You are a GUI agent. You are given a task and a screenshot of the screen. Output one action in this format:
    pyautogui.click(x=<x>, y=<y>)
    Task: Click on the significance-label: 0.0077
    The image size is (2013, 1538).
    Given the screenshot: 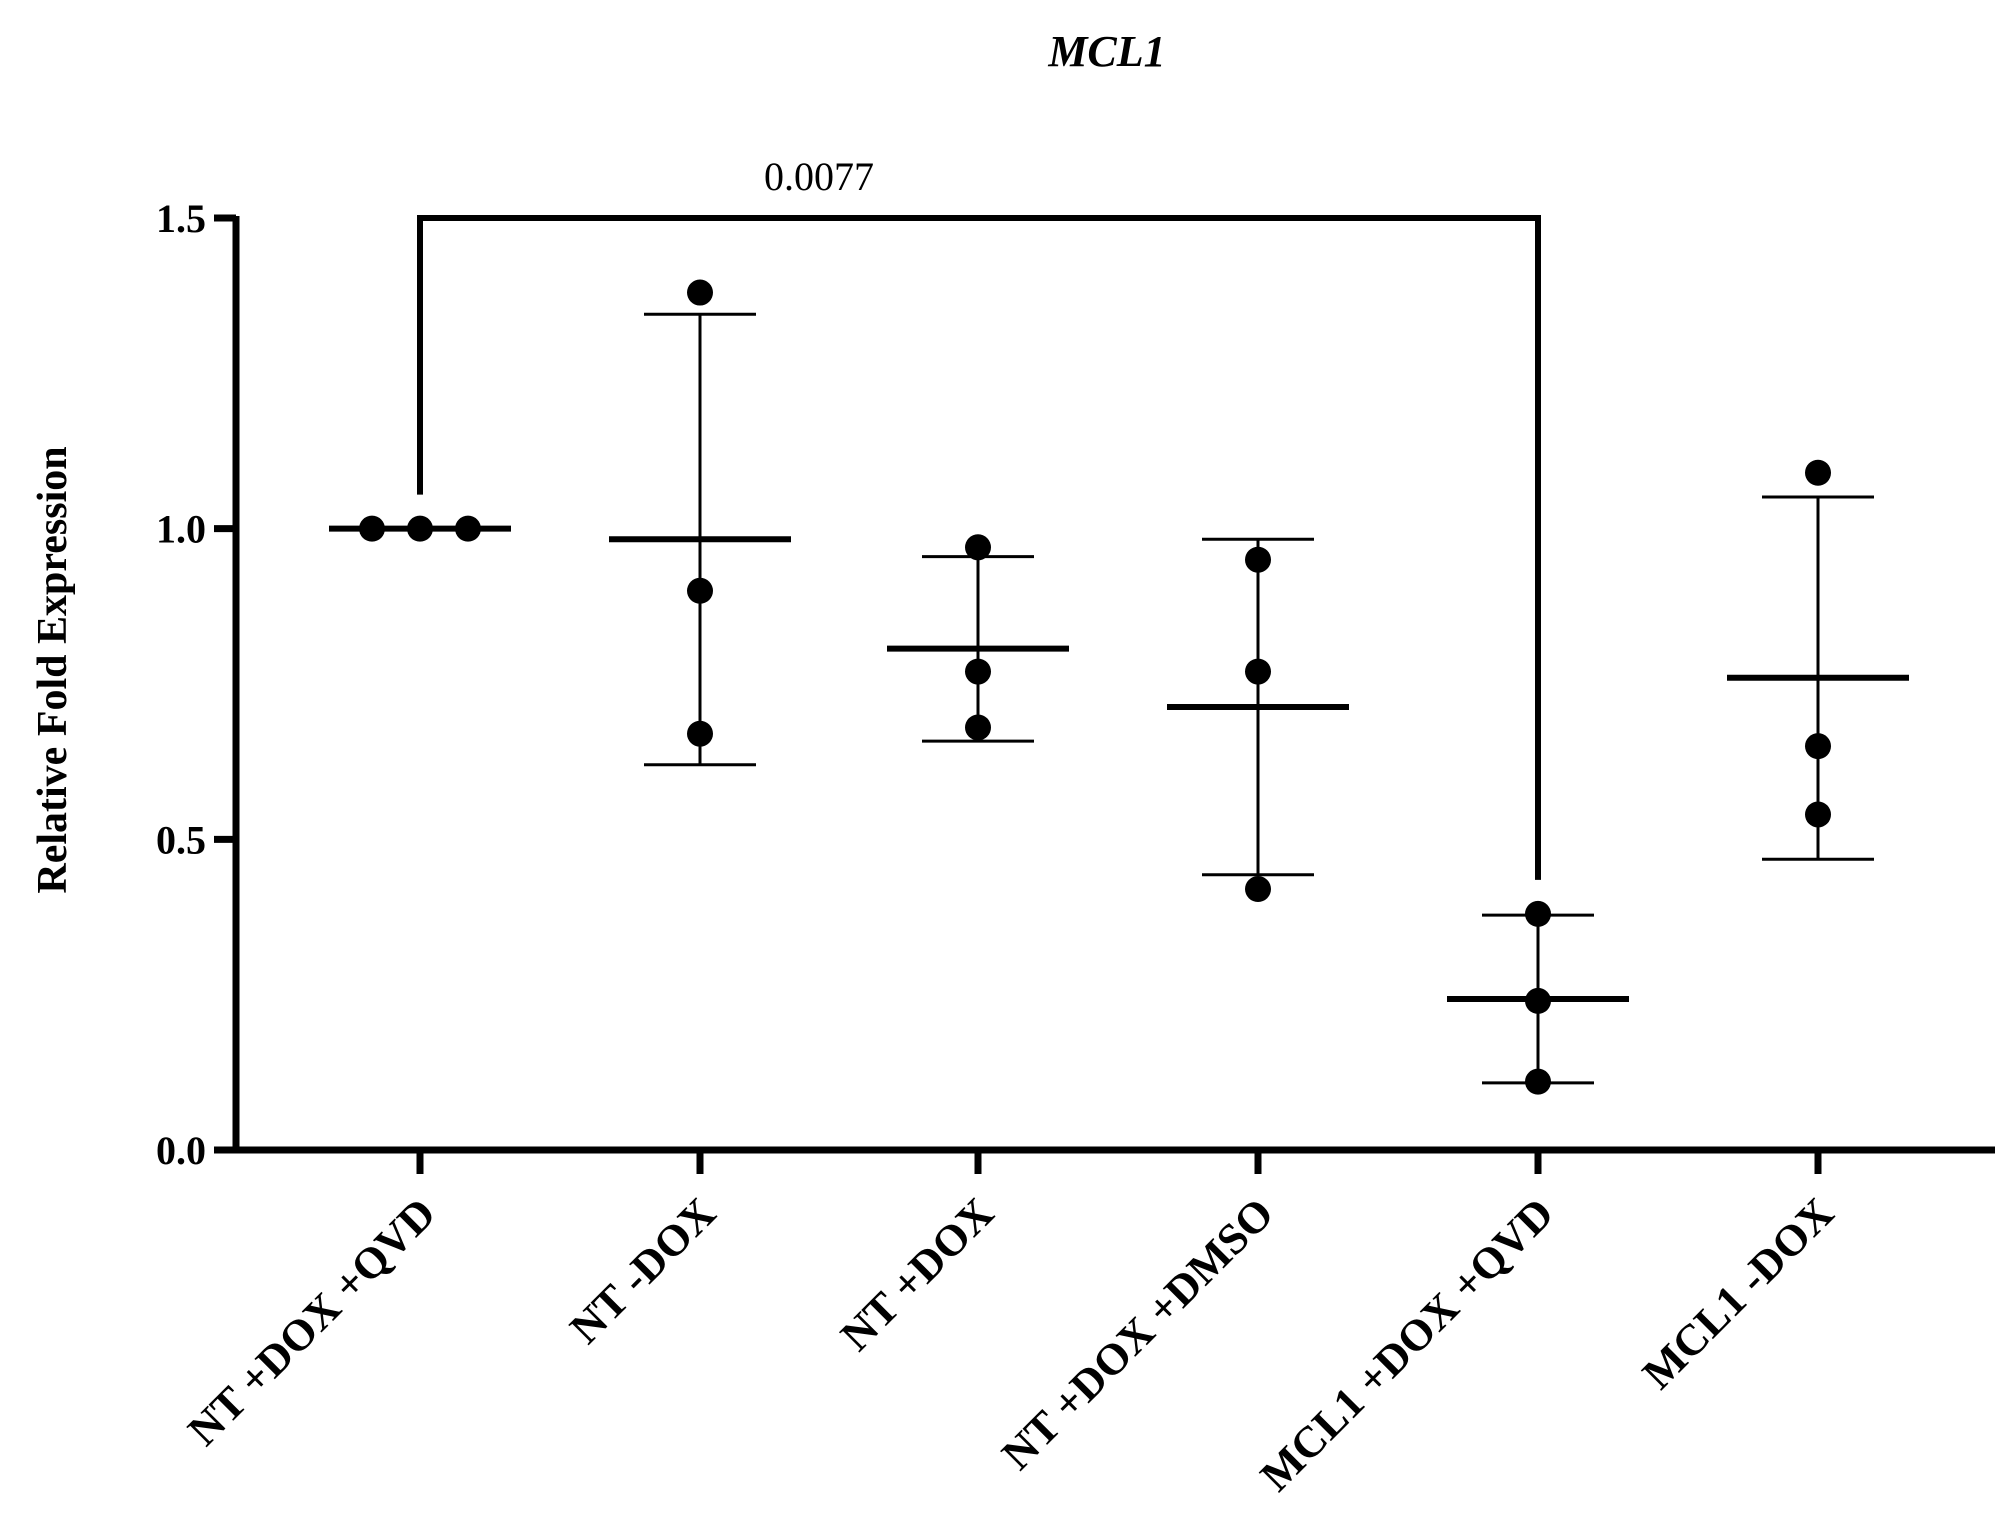 What is the action you would take?
    pyautogui.click(x=819, y=176)
    